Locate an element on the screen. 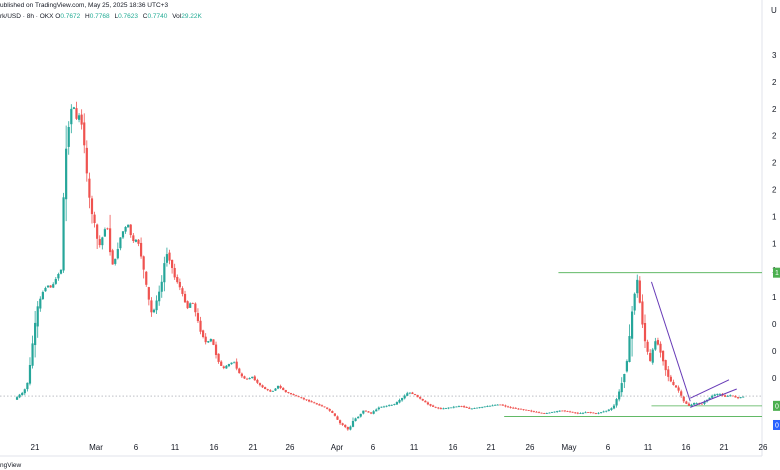 The image size is (780, 470). trend-lines is located at coordinates (693, 344).